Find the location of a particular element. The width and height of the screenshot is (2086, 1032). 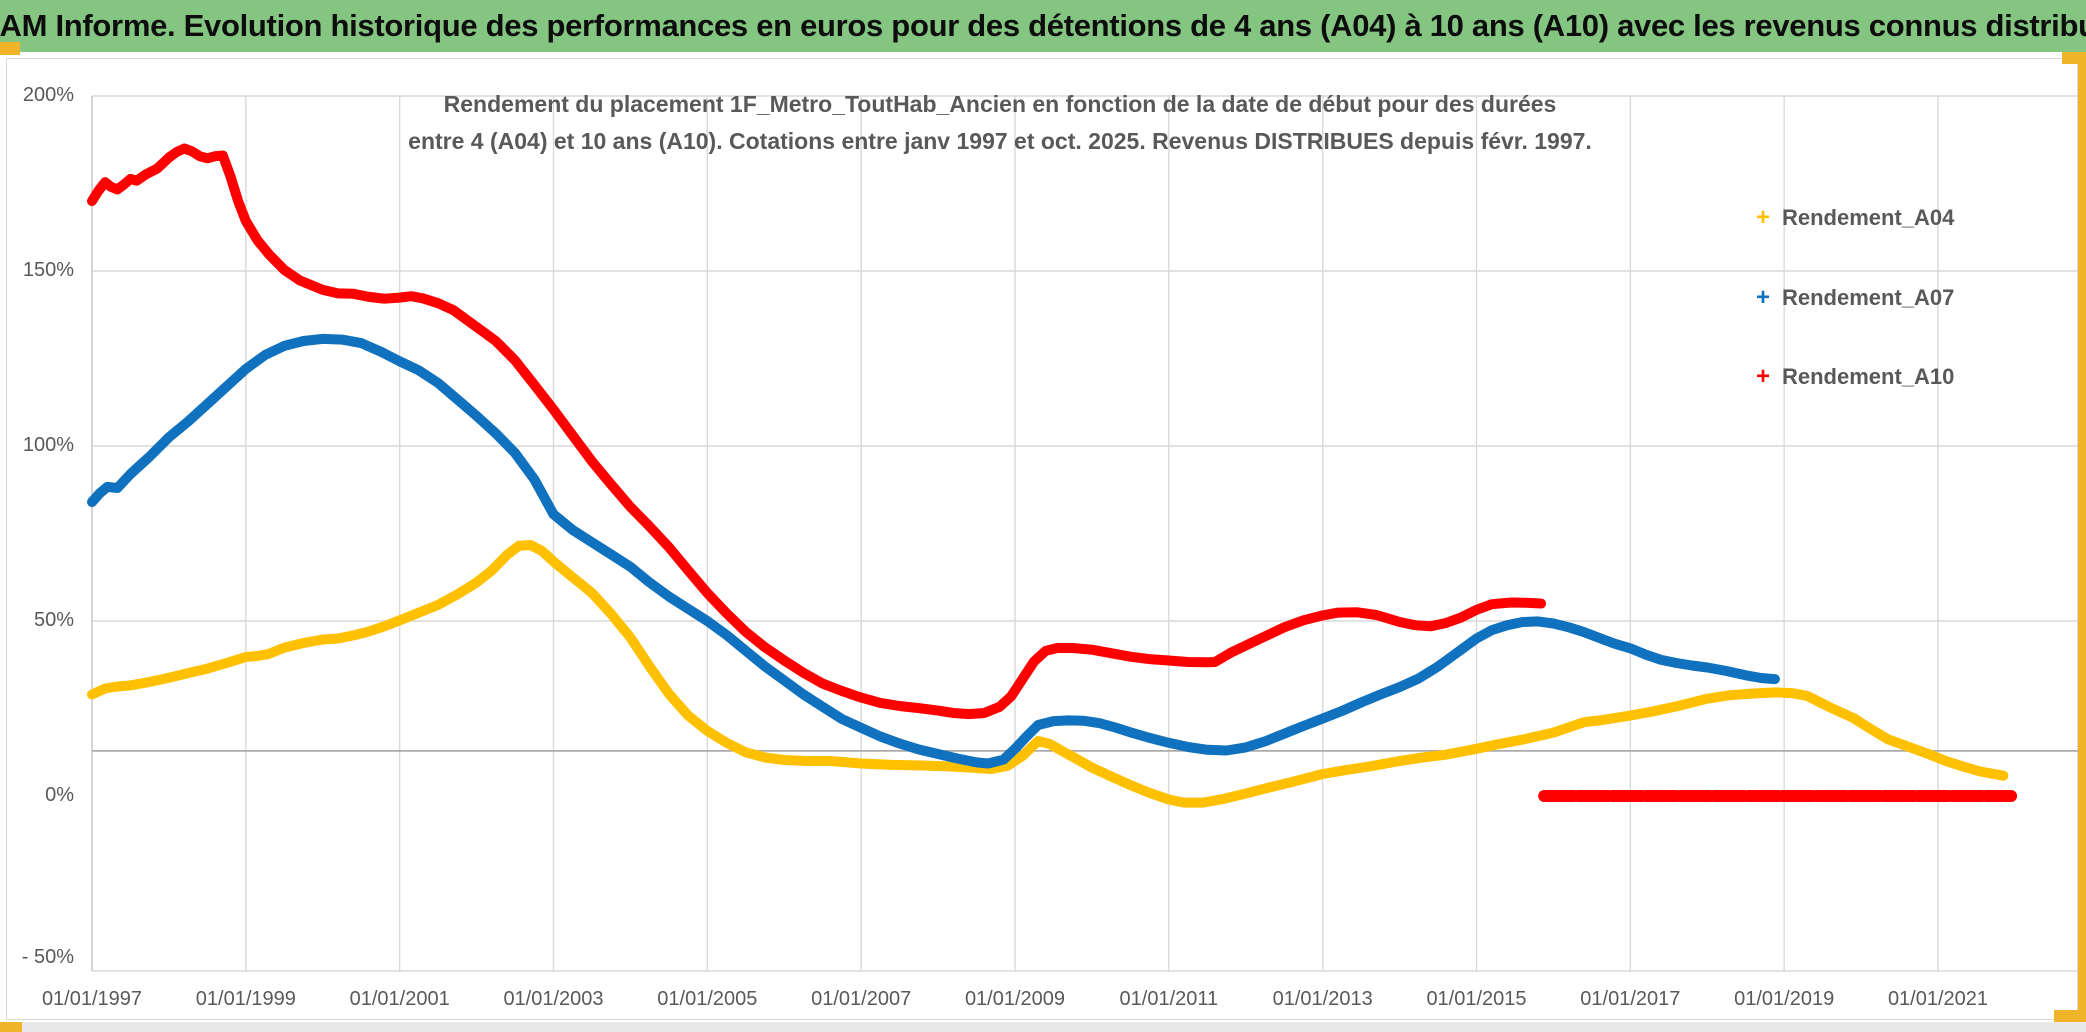

x-tick-label-2003: 01/01/2003 is located at coordinates (553, 999).